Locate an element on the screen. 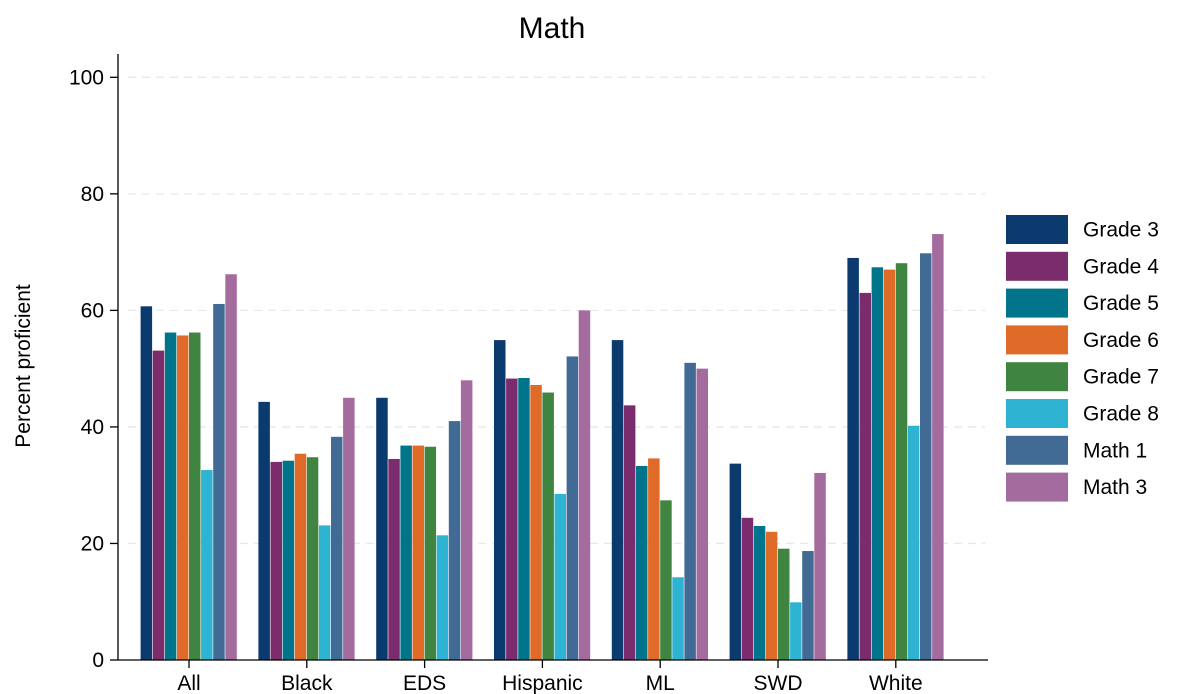 The height and width of the screenshot is (694, 1185). y-tick-label: 80 is located at coordinates (92, 194).